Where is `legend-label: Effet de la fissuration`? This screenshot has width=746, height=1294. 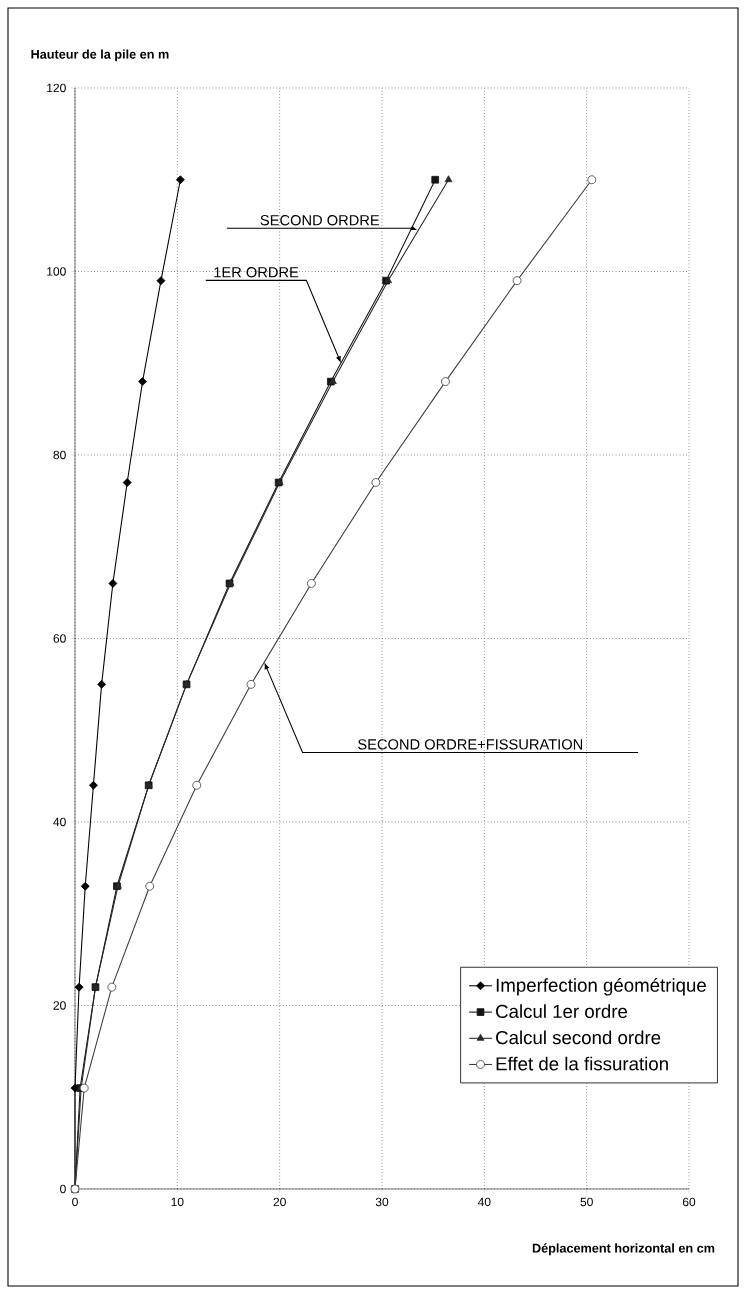
legend-label: Effet de la fissuration is located at coordinates (582, 1063).